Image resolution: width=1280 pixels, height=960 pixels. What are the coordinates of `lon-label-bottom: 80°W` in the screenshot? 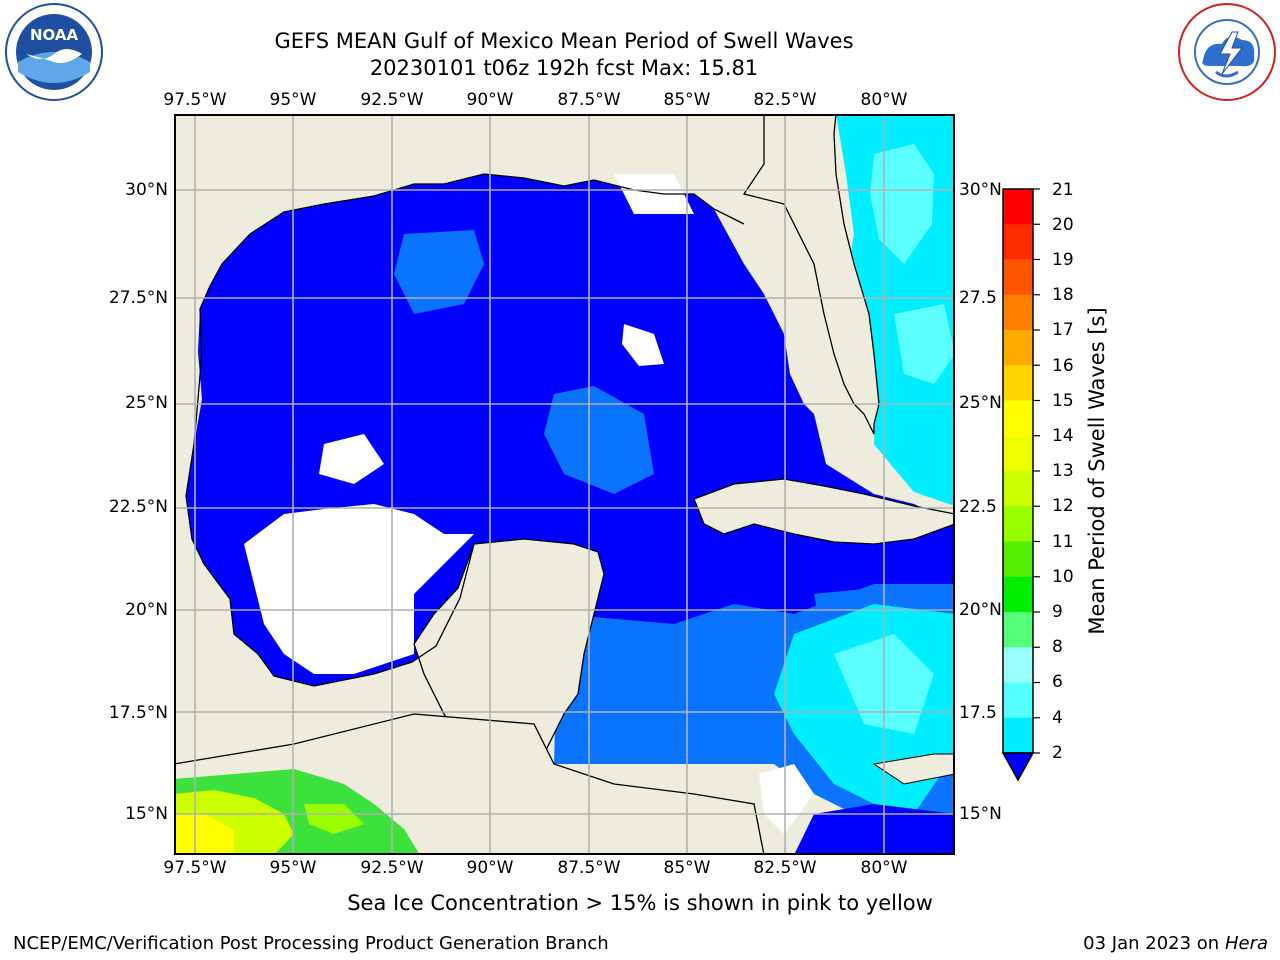 It's located at (884, 868).